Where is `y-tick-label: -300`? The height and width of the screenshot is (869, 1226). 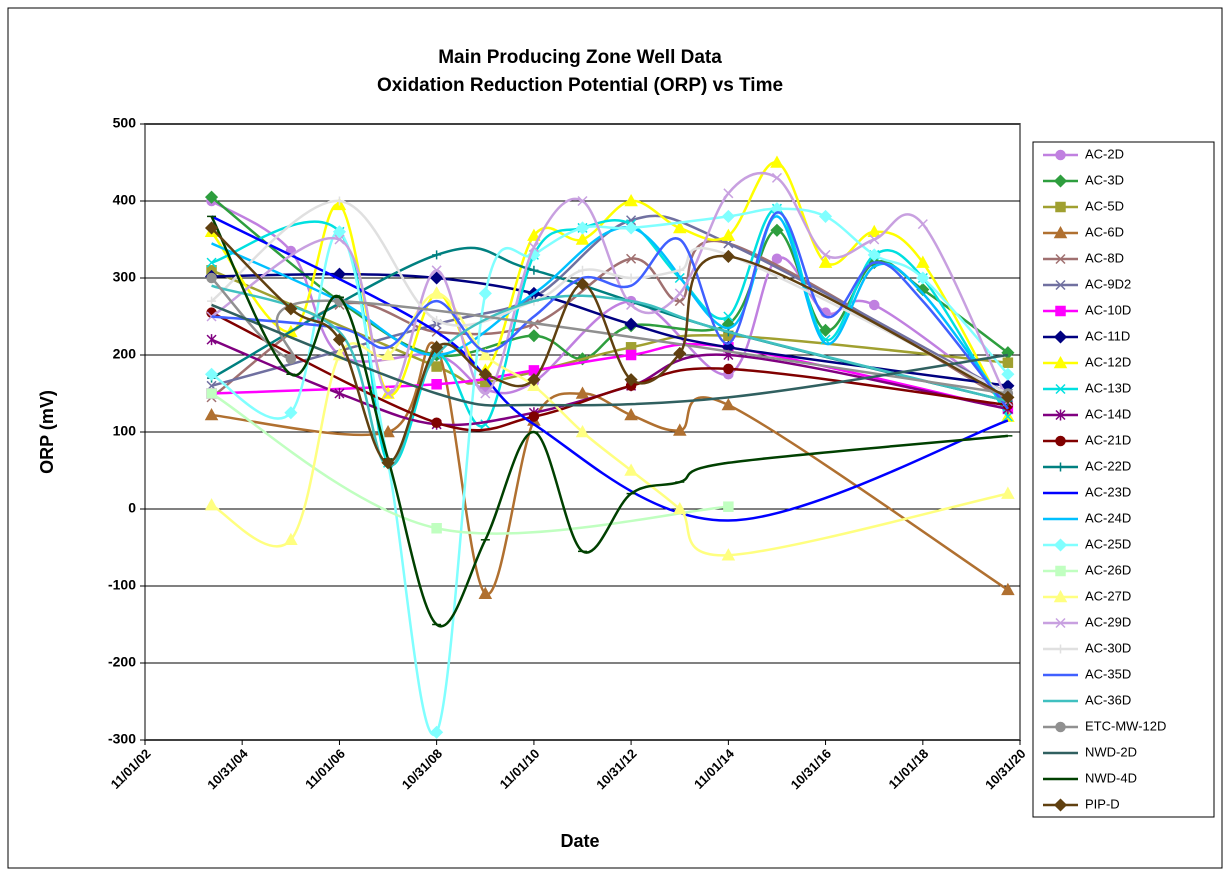 y-tick-label: -300 is located at coordinates (122, 739).